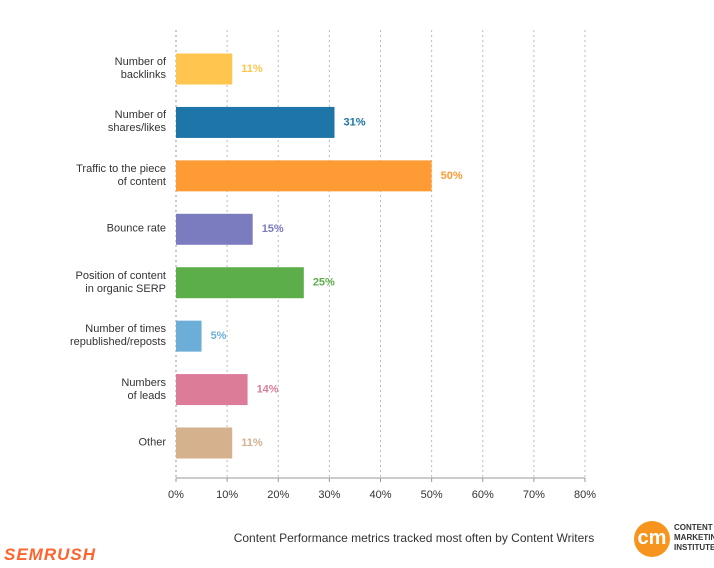  What do you see at coordinates (278, 495) in the screenshot?
I see `x-tick-label: 20%` at bounding box center [278, 495].